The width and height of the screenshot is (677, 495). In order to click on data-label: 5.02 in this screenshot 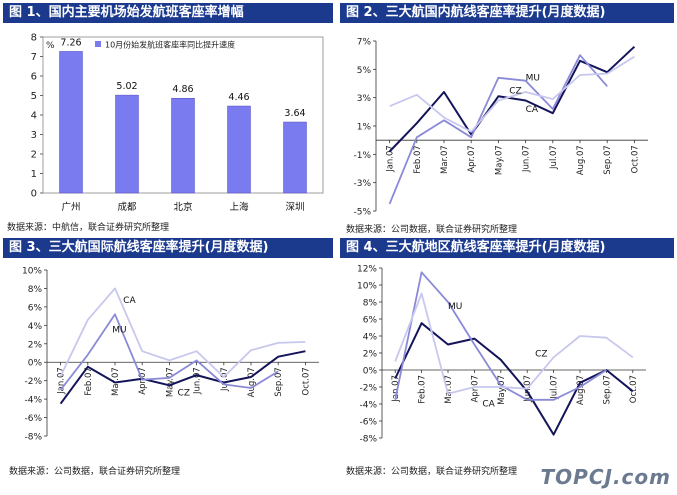, I will do `click(126, 86)`.